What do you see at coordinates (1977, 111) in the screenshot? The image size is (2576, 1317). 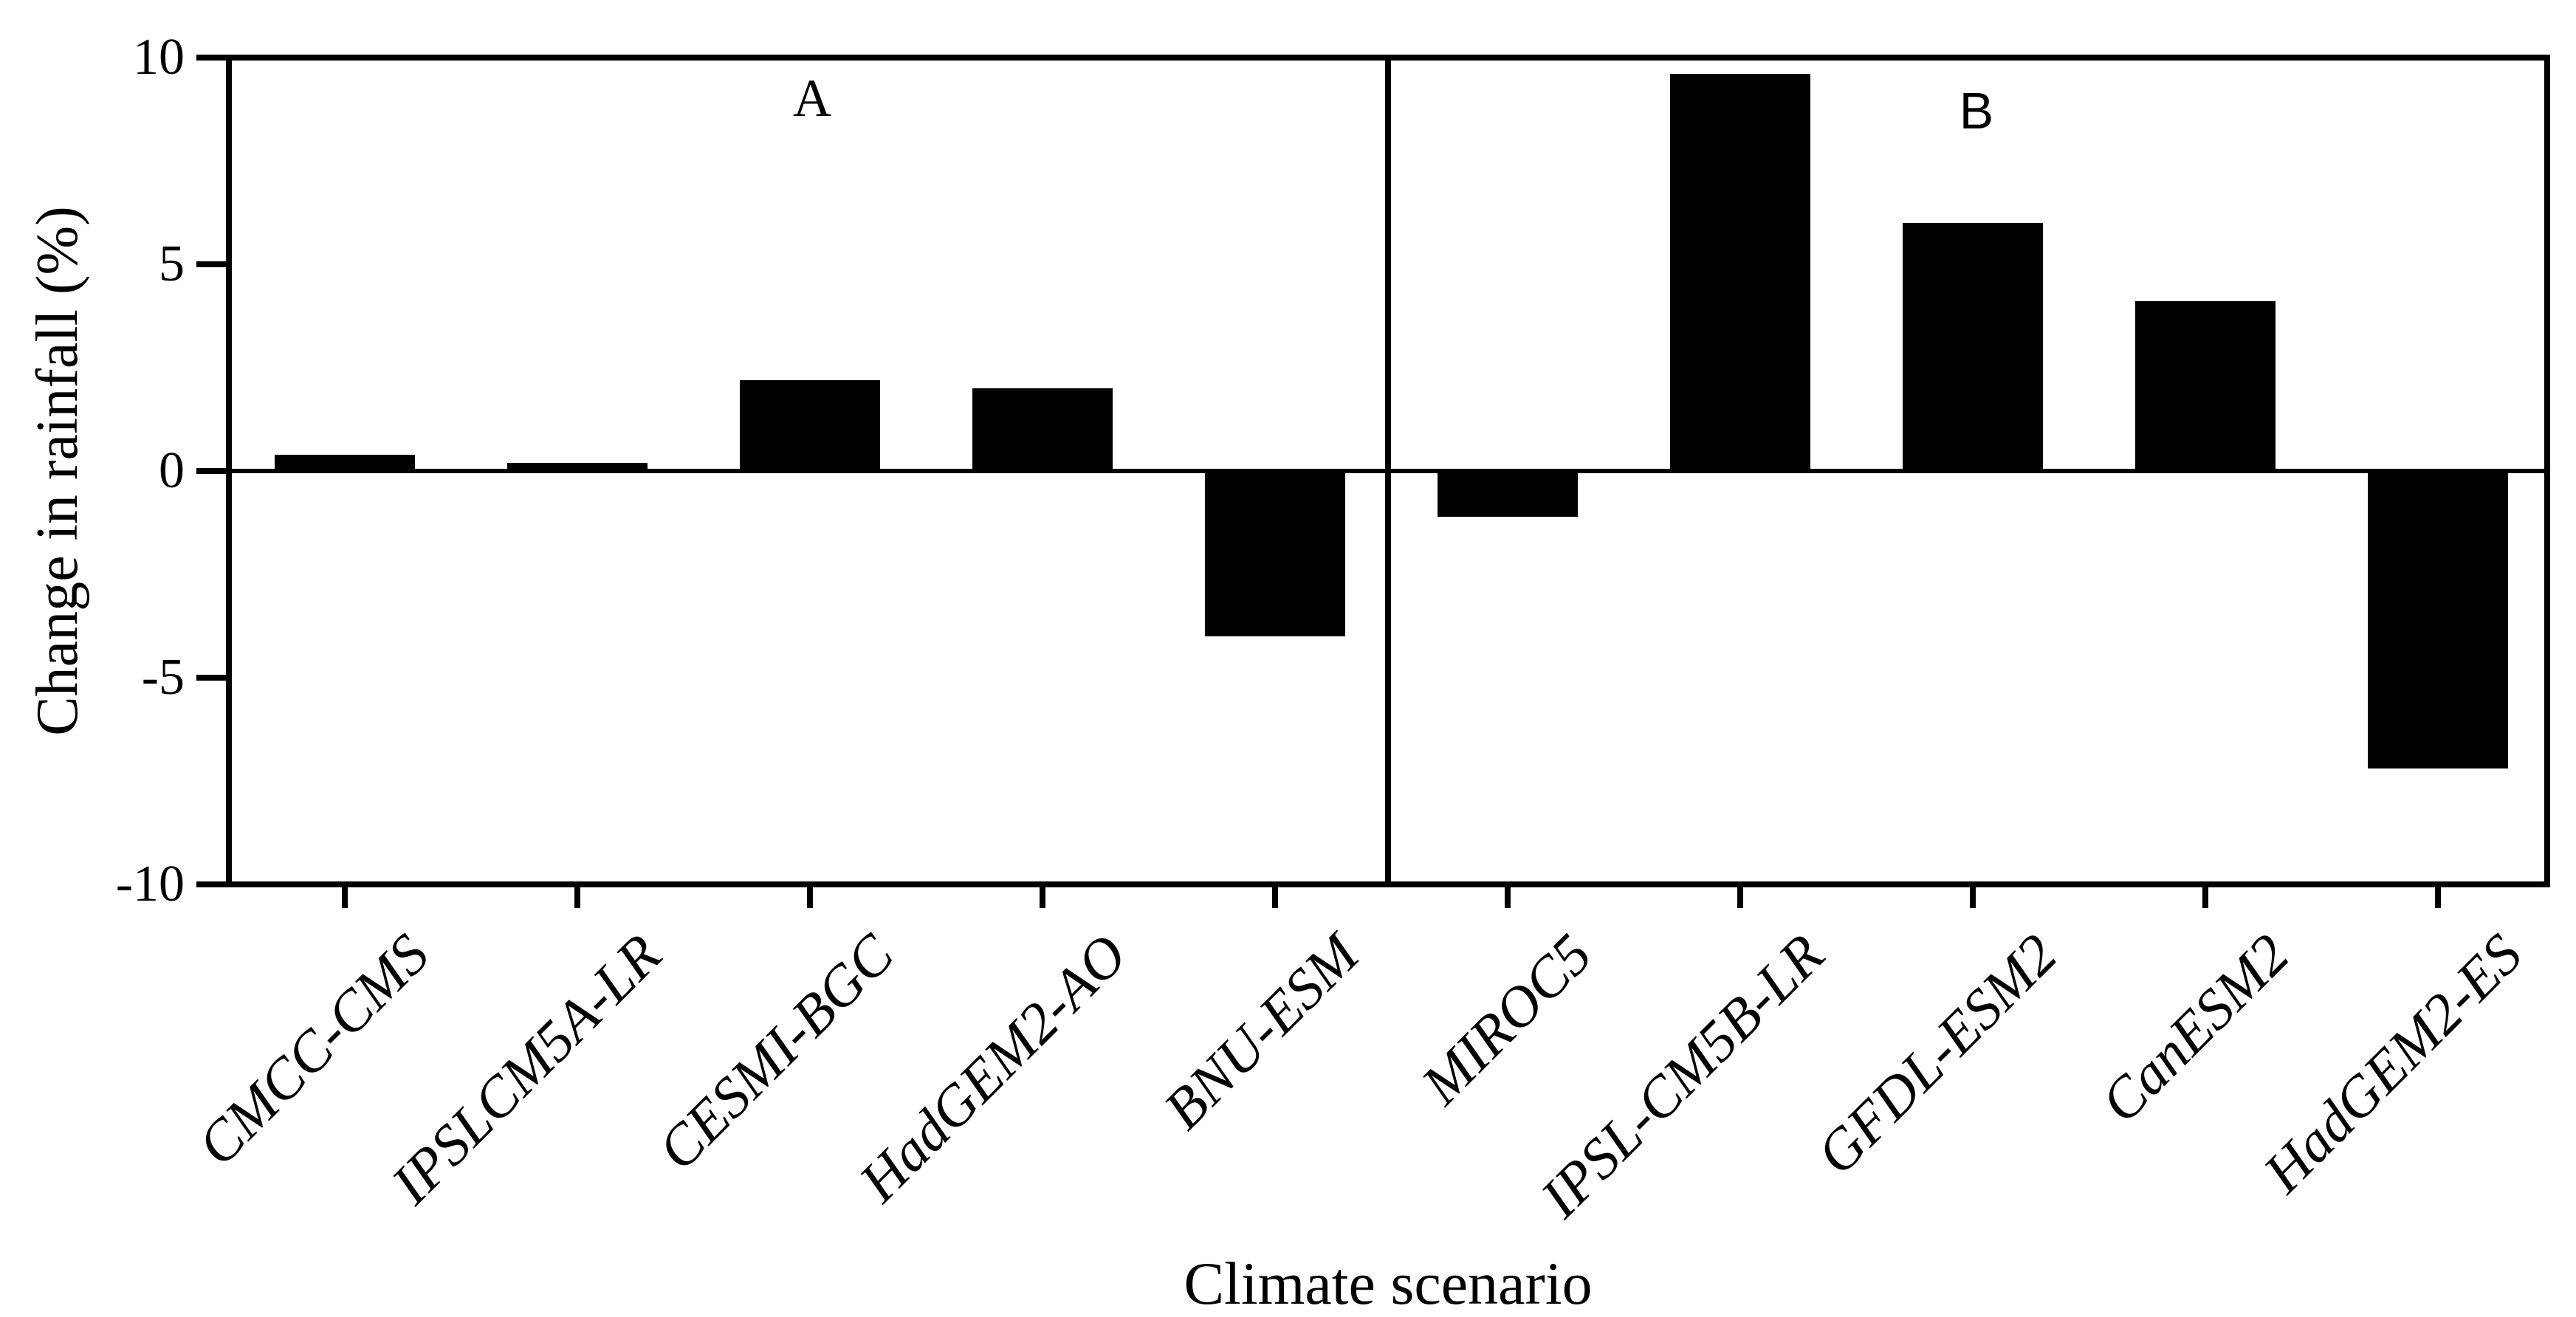 I see `panel-label-b: B` at bounding box center [1977, 111].